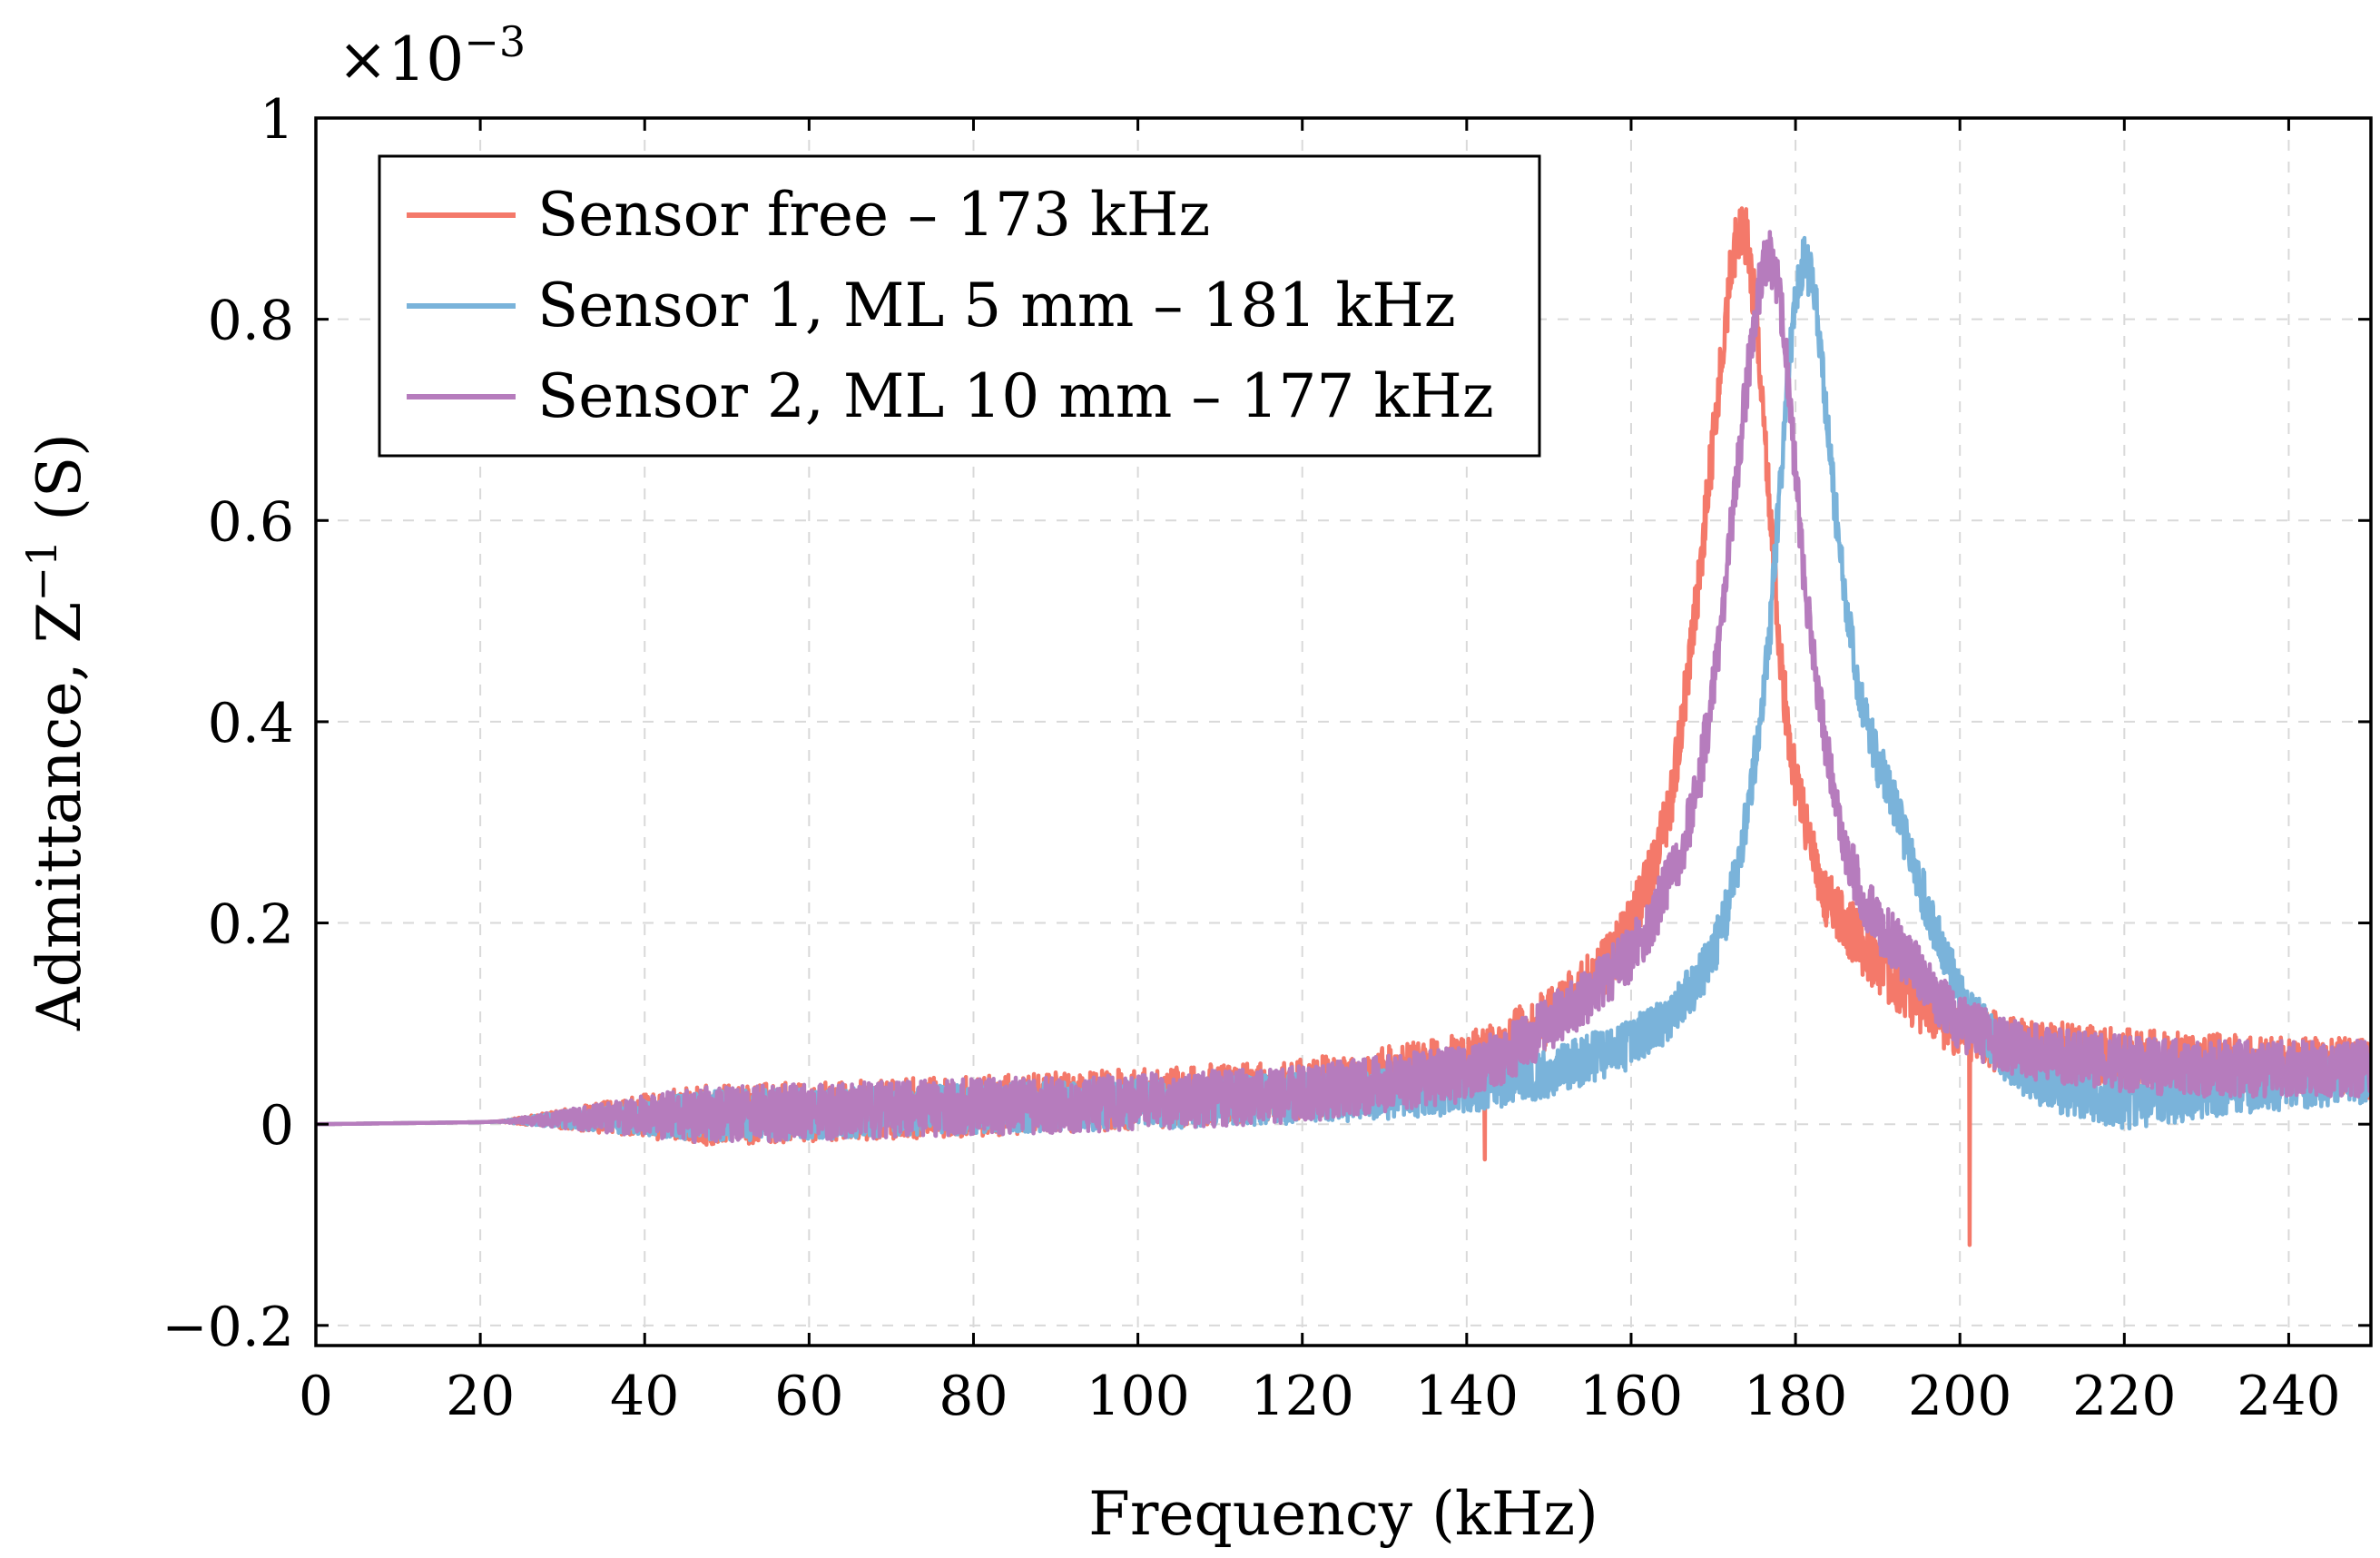 This screenshot has height=1558, width=2380. I want to click on y-tick-label: 0.8, so click(251, 321).